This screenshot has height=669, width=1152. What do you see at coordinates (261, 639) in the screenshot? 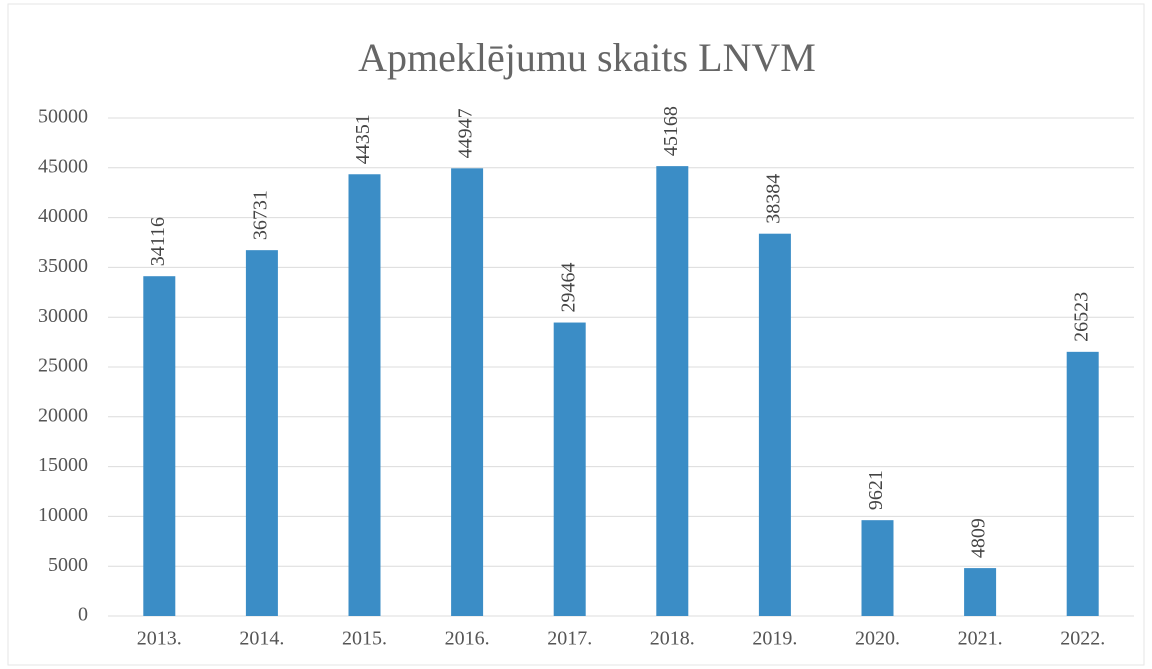
I see `x-tick-label: 2014.` at bounding box center [261, 639].